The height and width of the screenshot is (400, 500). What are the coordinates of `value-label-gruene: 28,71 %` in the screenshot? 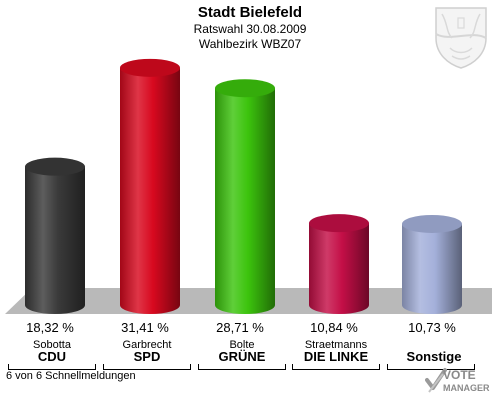 It's located at (240, 327).